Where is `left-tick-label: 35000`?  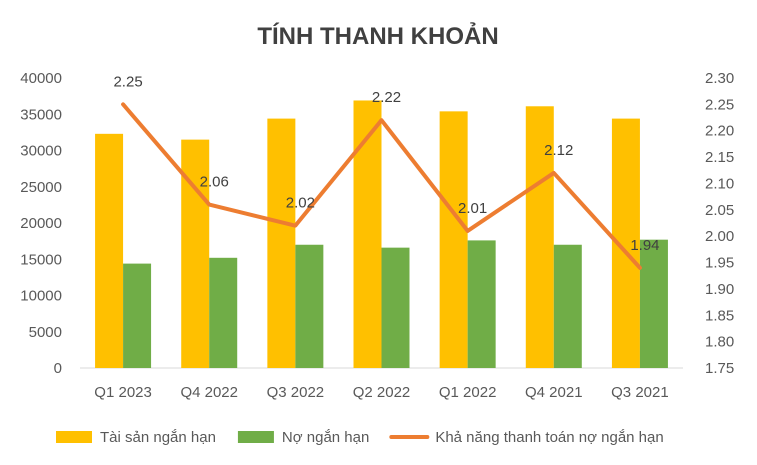 left-tick-label: 35000 is located at coordinates (41, 114).